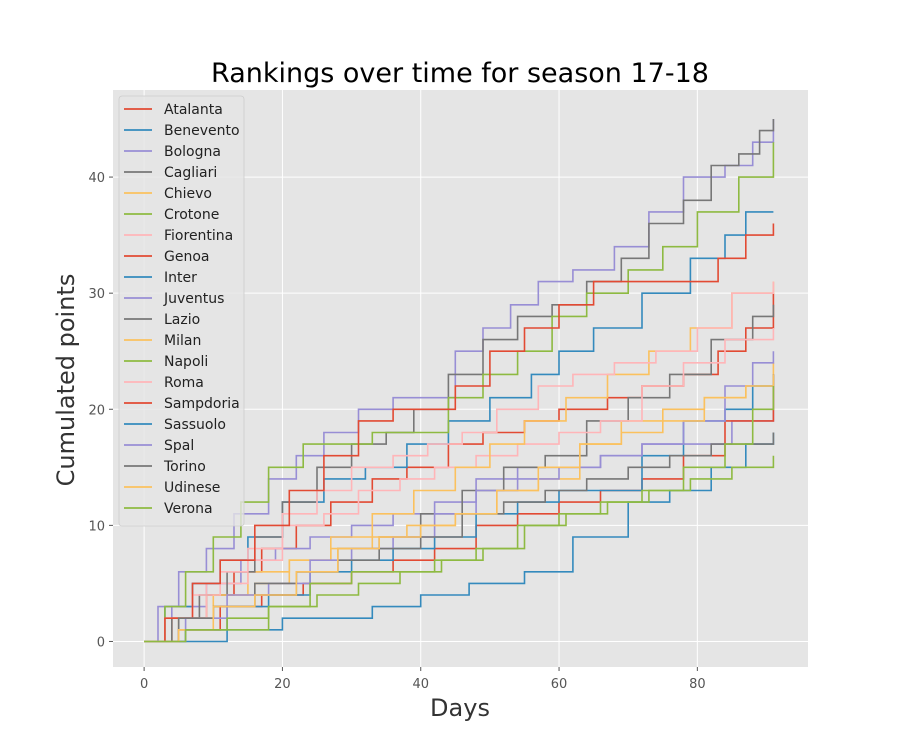 The height and width of the screenshot is (750, 898). Describe the element at coordinates (559, 684) in the screenshot. I see `x-tick-label: 60` at that location.